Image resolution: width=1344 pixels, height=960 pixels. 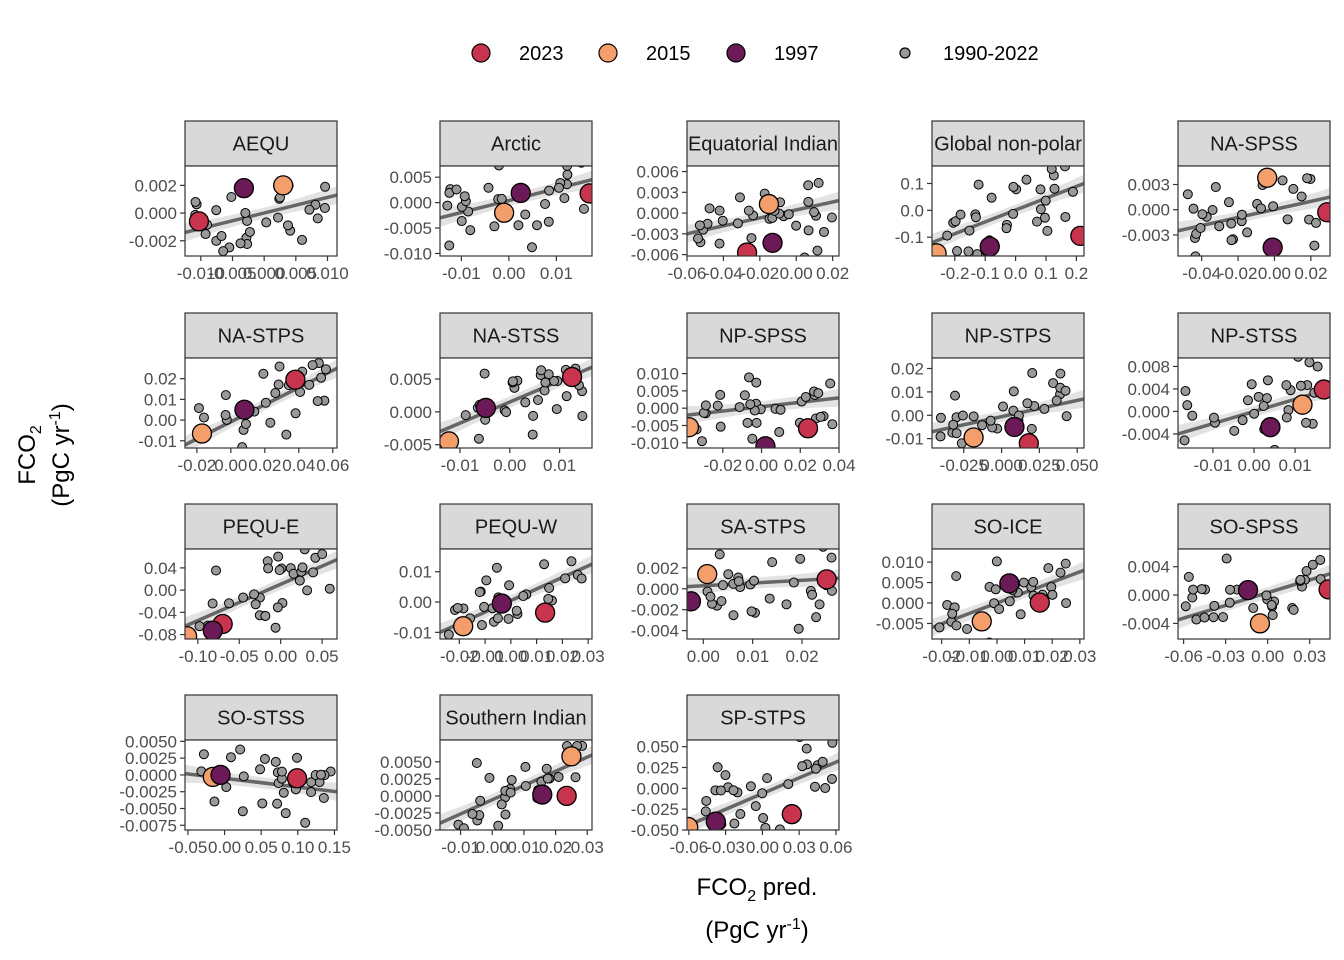 What do you see at coordinates (332, 465) in the screenshot?
I see `x-tick-label: 0.06` at bounding box center [332, 465].